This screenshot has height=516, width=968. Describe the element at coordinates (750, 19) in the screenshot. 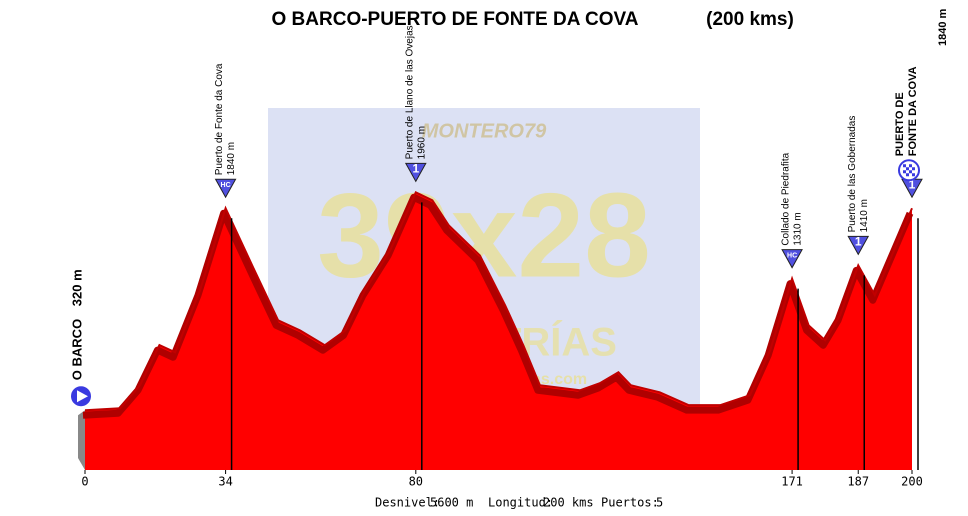

I see `chart-subtitle: (200 kms)` at that location.